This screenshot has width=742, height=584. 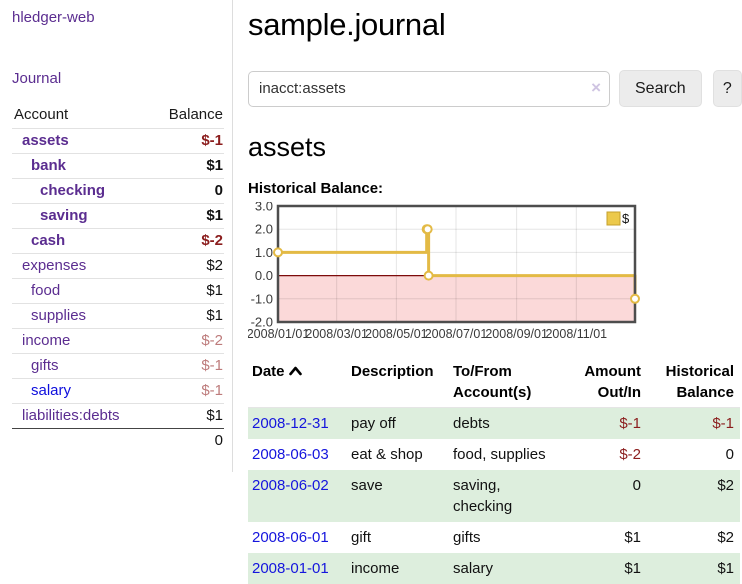 I want to click on account-link: bank, so click(x=49, y=165).